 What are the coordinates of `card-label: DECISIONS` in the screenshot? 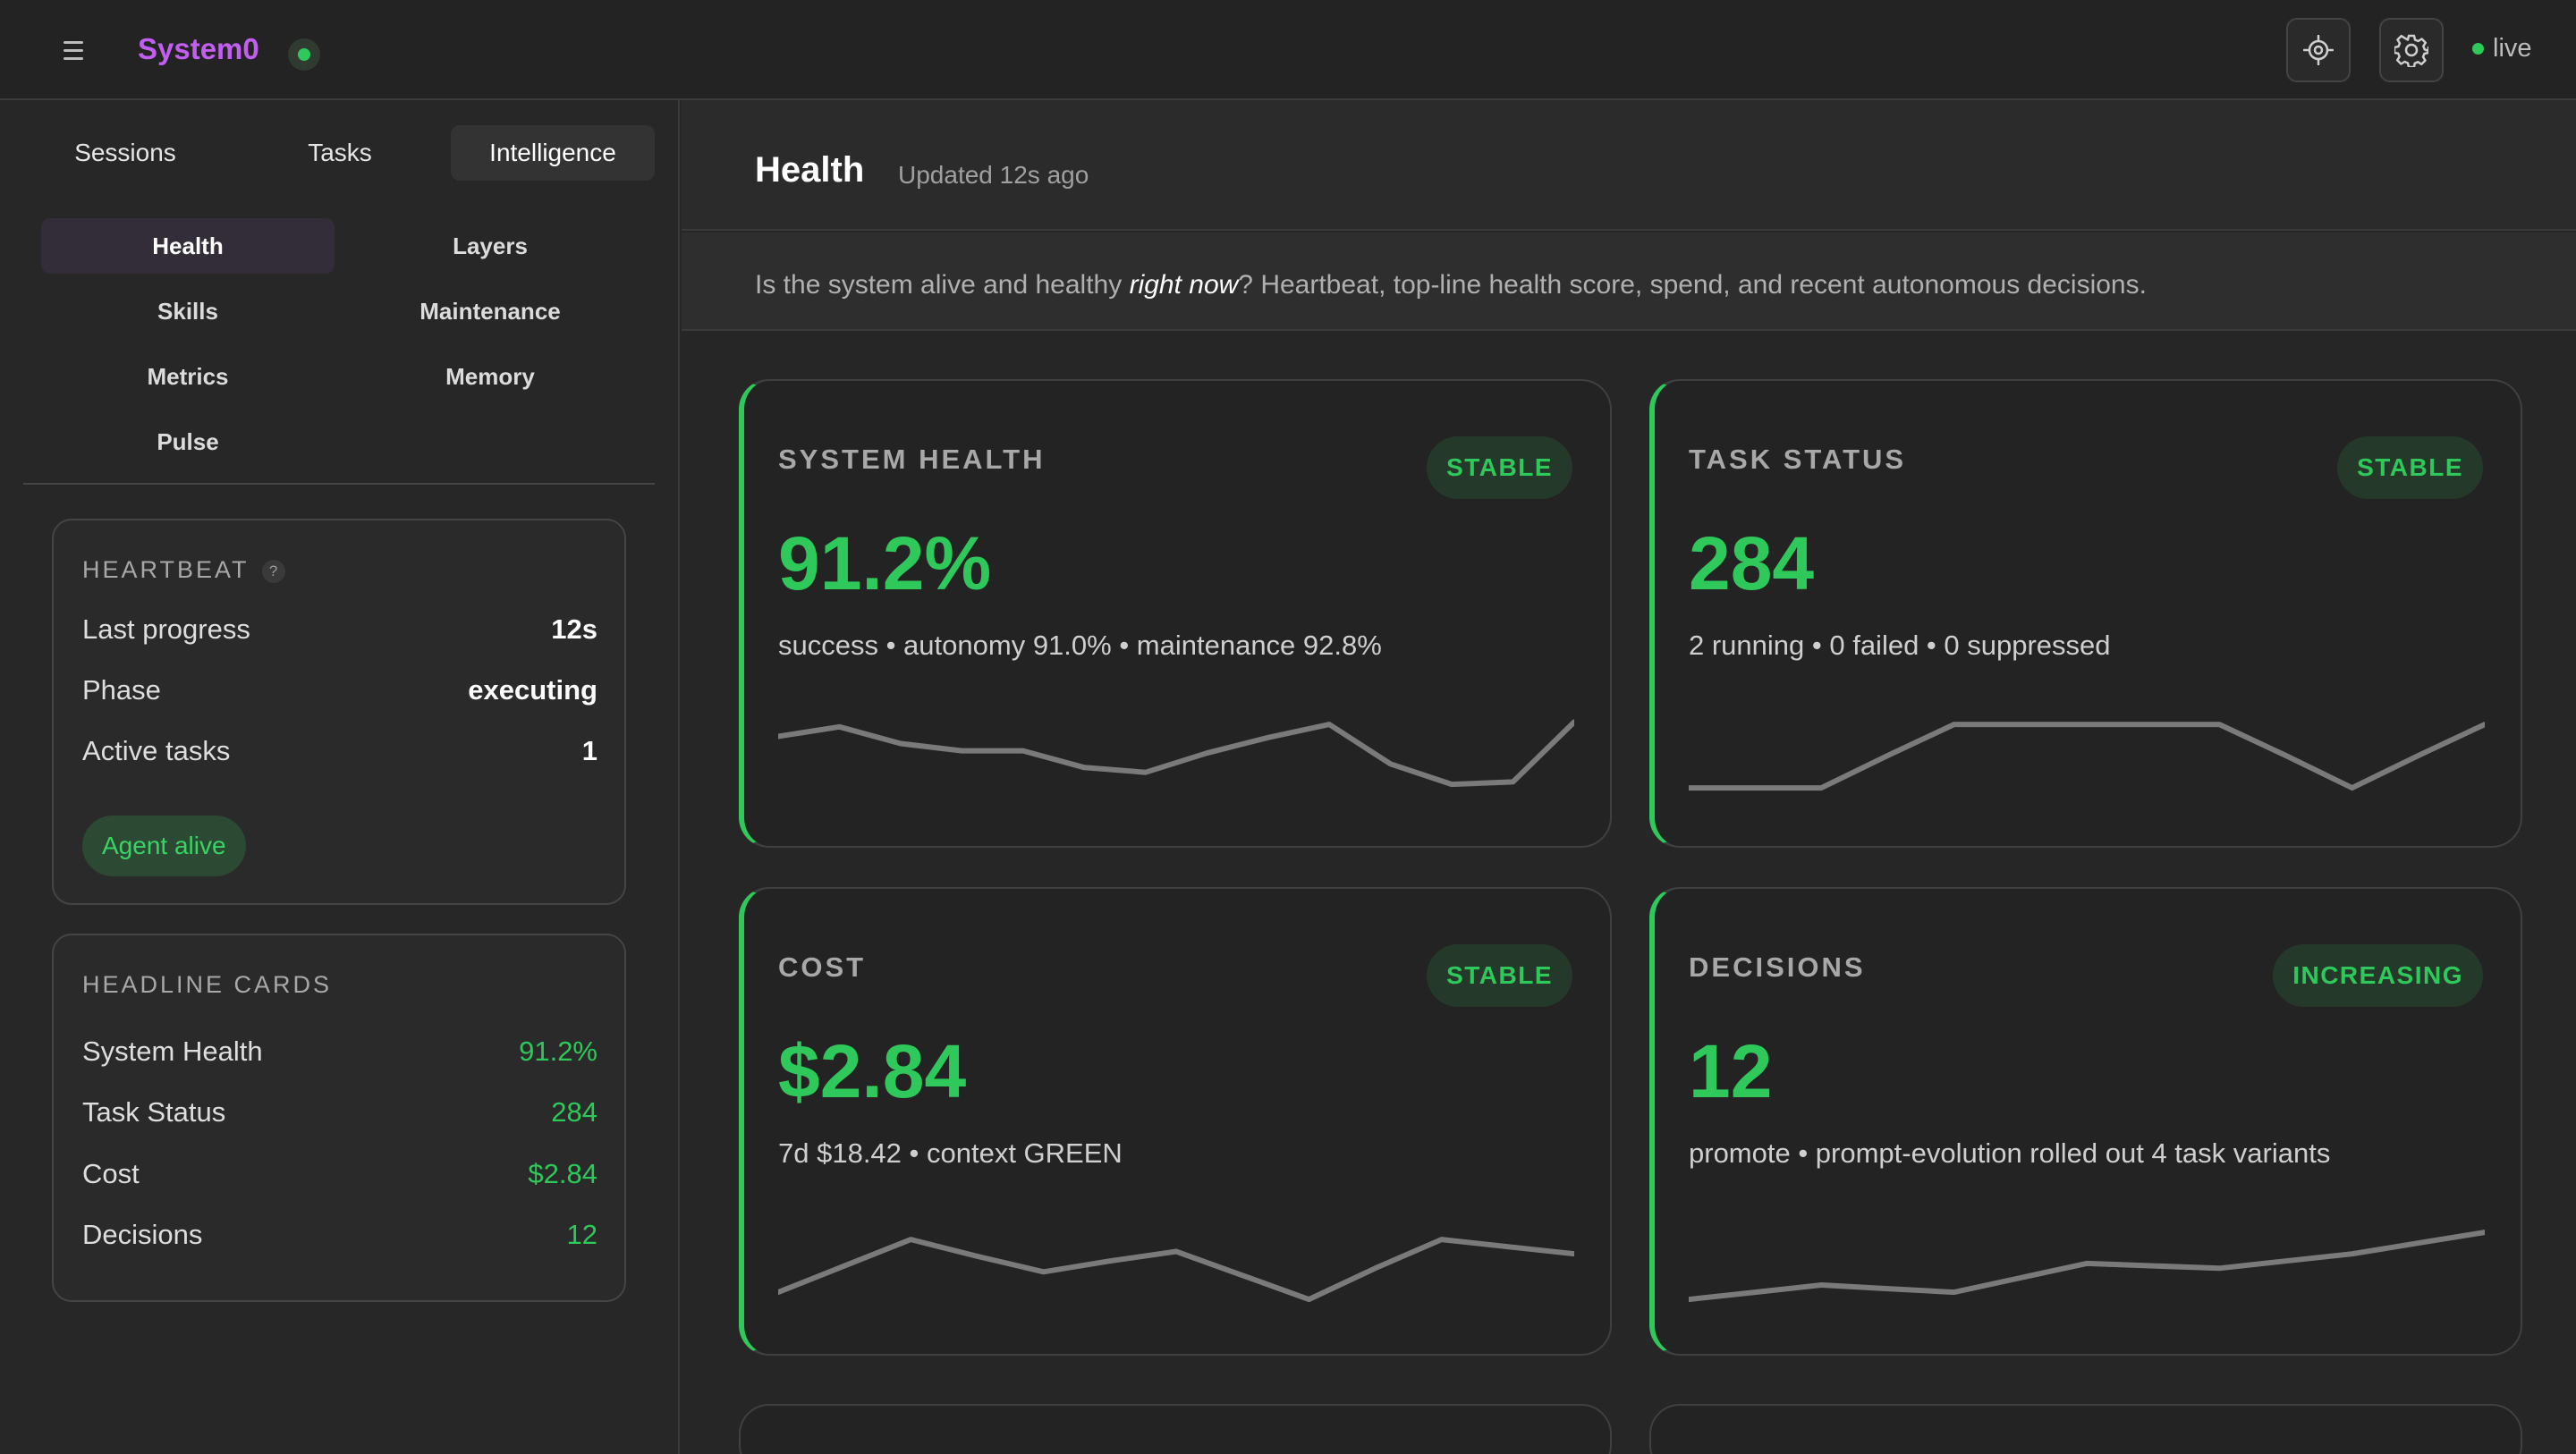 It's located at (1777, 967).